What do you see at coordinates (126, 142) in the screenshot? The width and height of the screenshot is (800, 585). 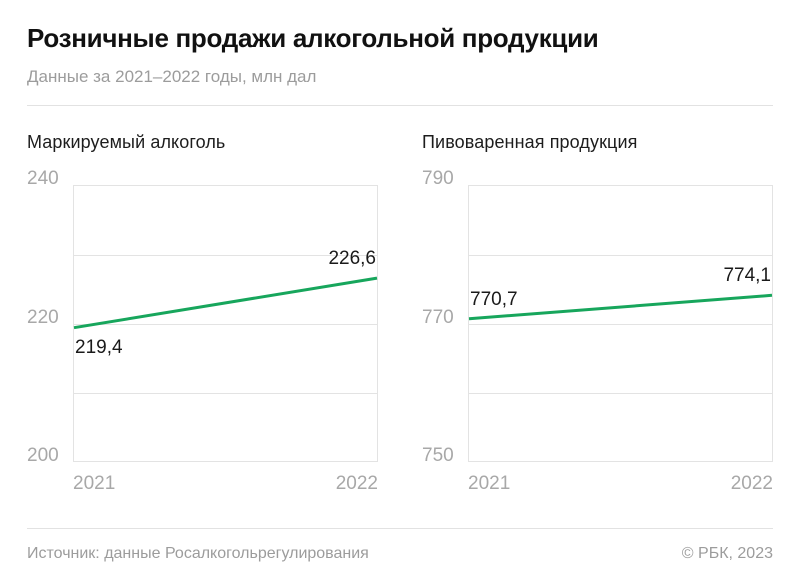 I see `chart-title: Маркируемый алкоголь` at bounding box center [126, 142].